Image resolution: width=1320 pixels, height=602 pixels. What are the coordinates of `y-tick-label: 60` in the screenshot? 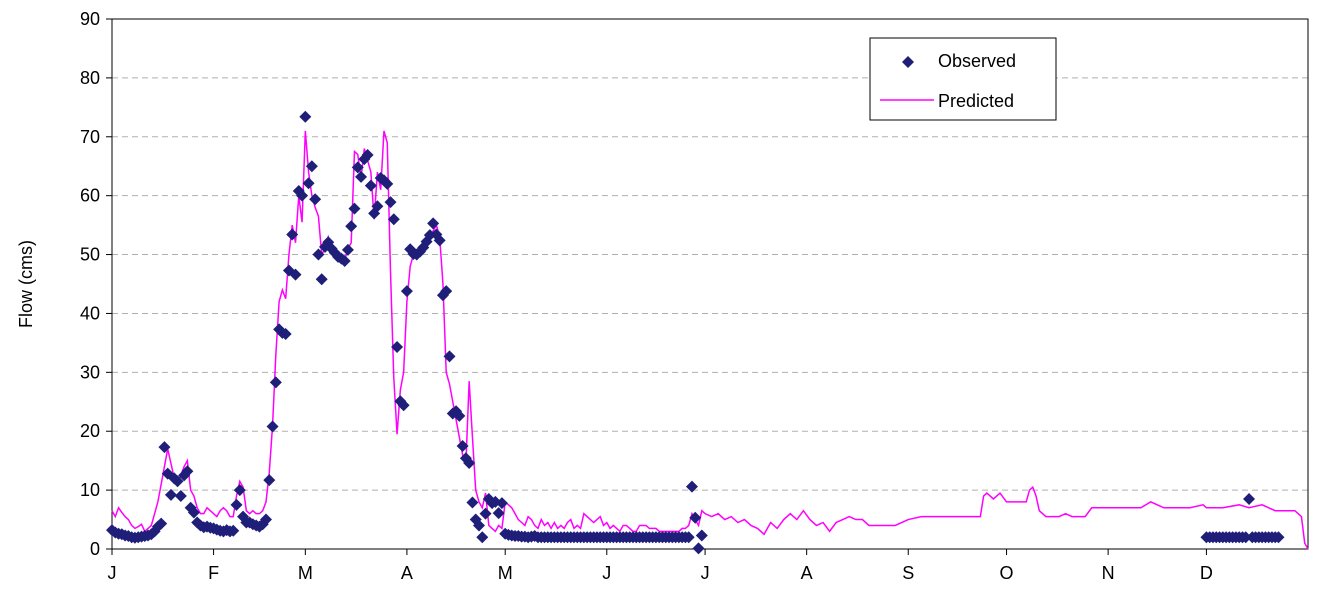 It's located at (90, 196).